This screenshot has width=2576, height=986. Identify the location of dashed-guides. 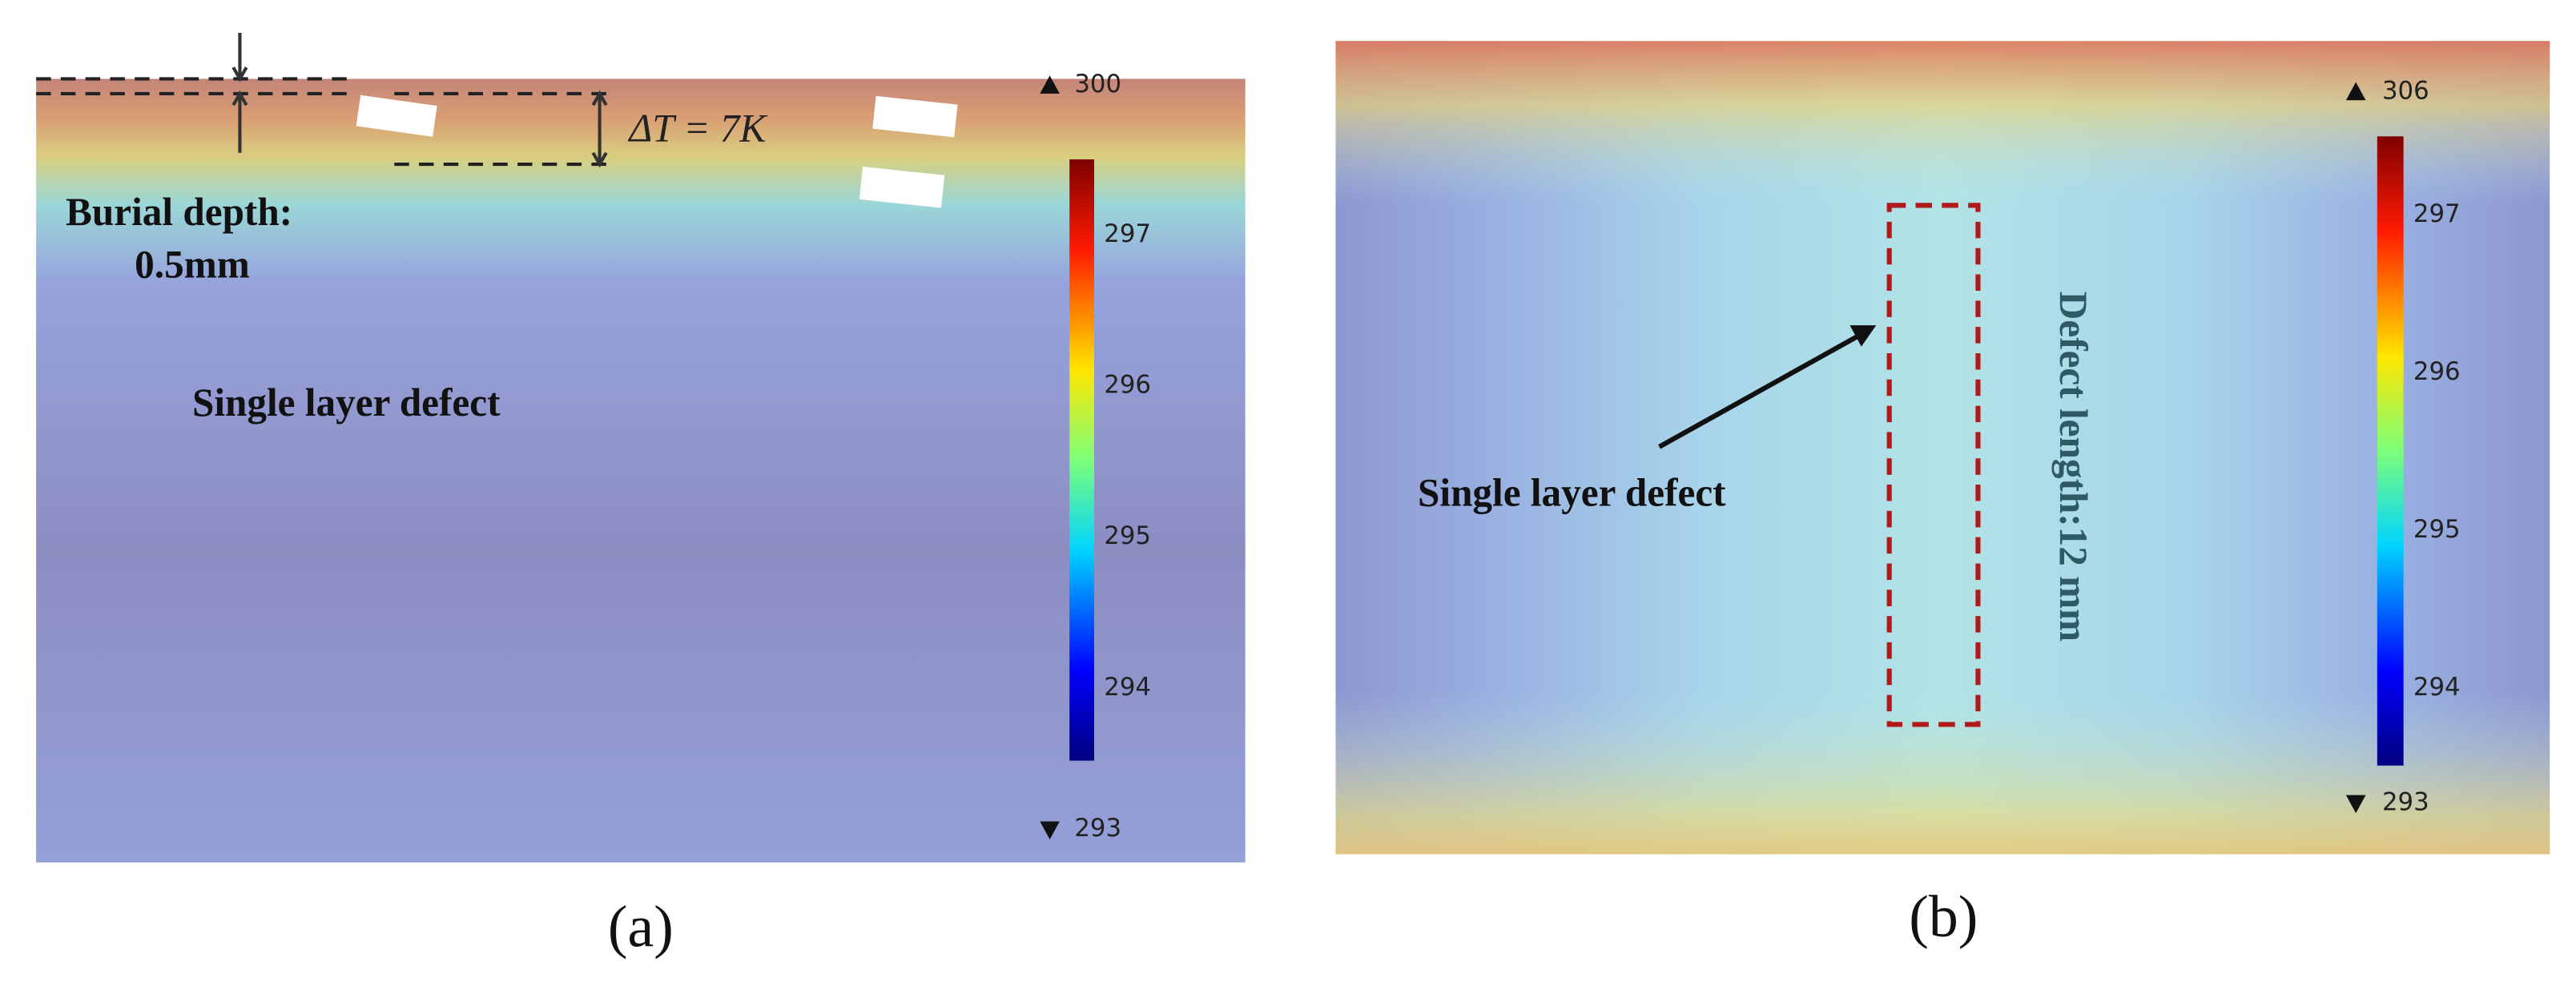
(323, 122).